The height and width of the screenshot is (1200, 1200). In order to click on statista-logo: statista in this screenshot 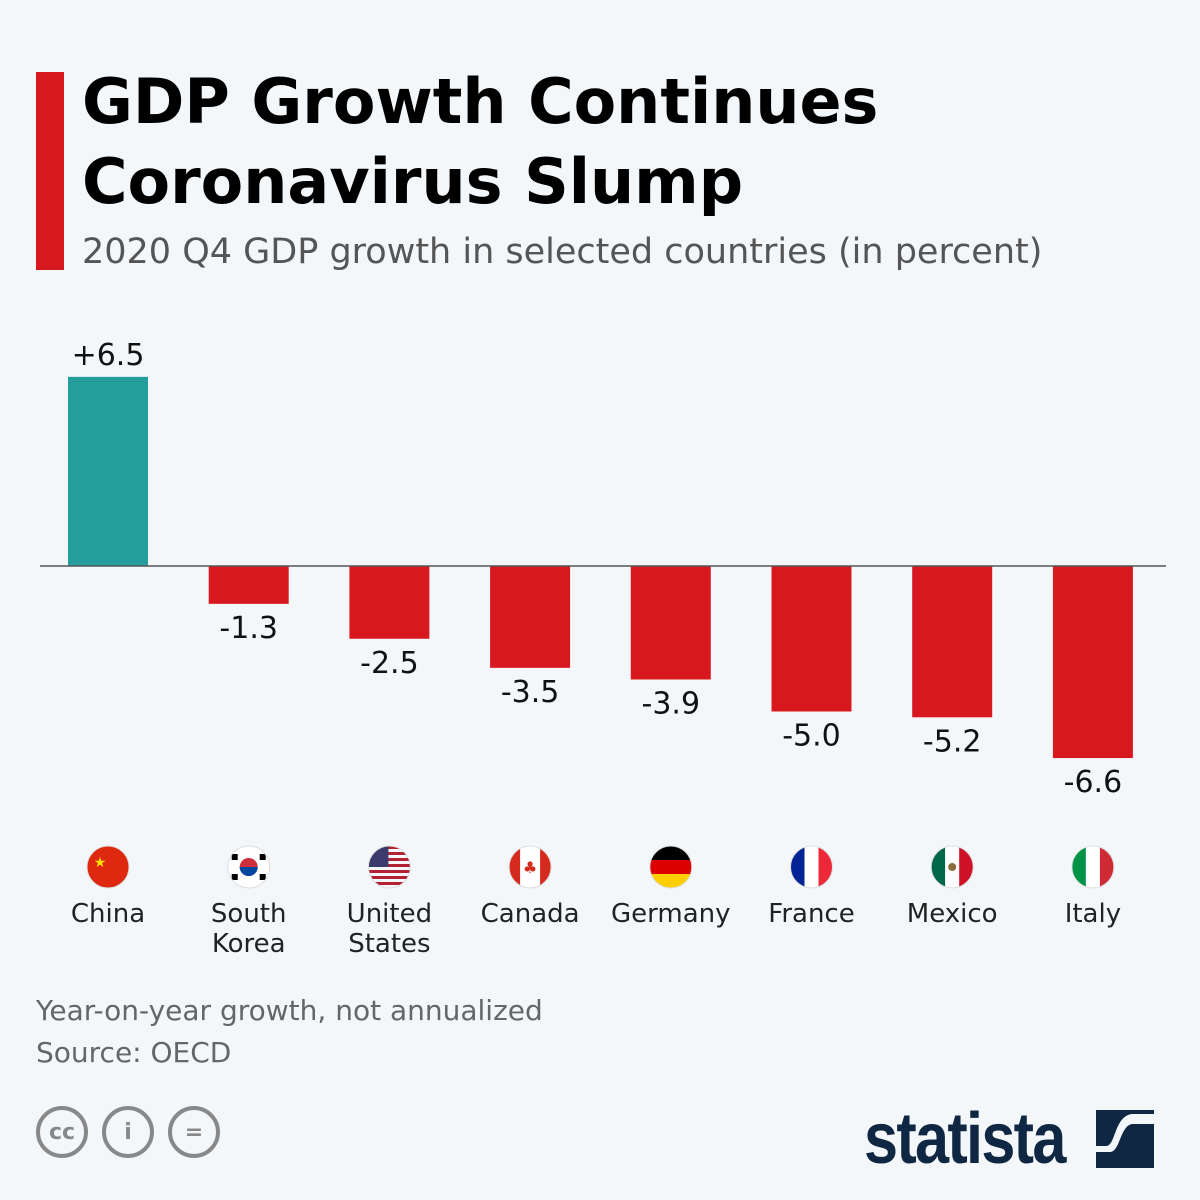, I will do `click(1009, 1139)`.